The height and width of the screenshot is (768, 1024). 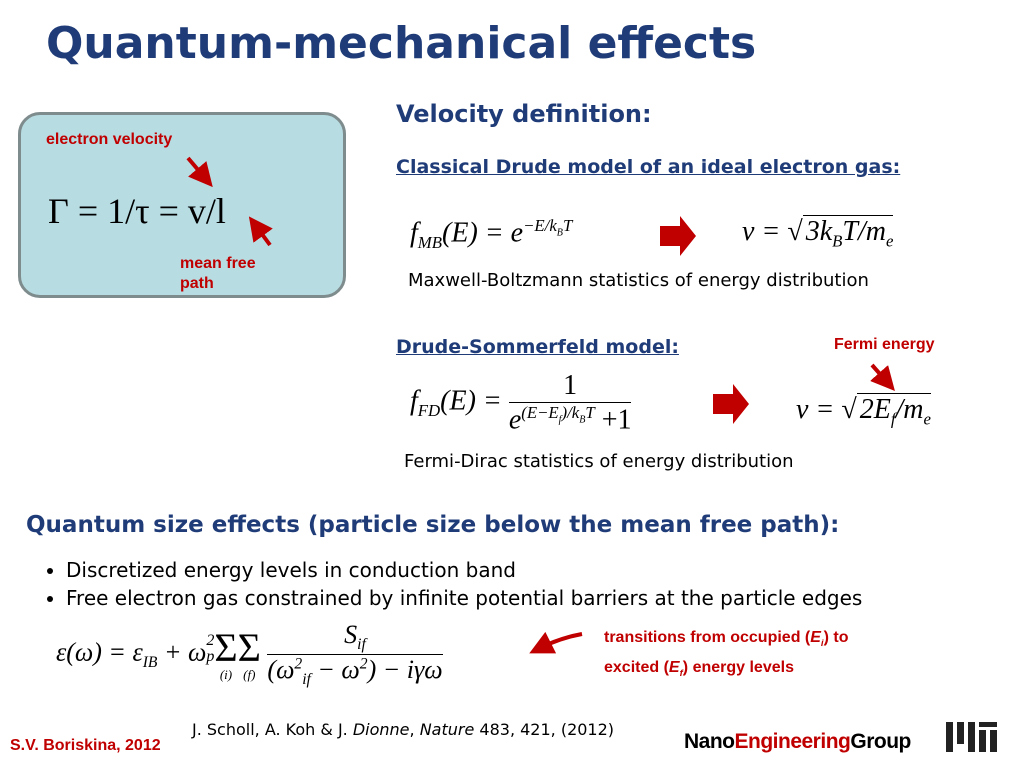 I want to click on text-part: 2E, so click(x=875, y=409).